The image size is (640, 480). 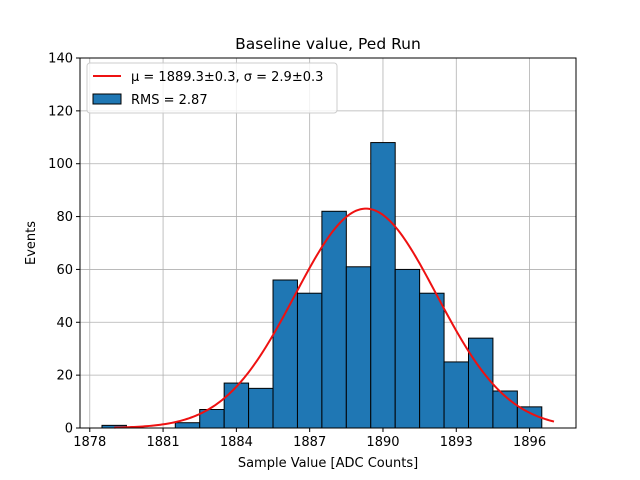 I want to click on x-axis-ticks: 1878 1881 1884 1887 1890 1893 1896, so click(x=309, y=439).